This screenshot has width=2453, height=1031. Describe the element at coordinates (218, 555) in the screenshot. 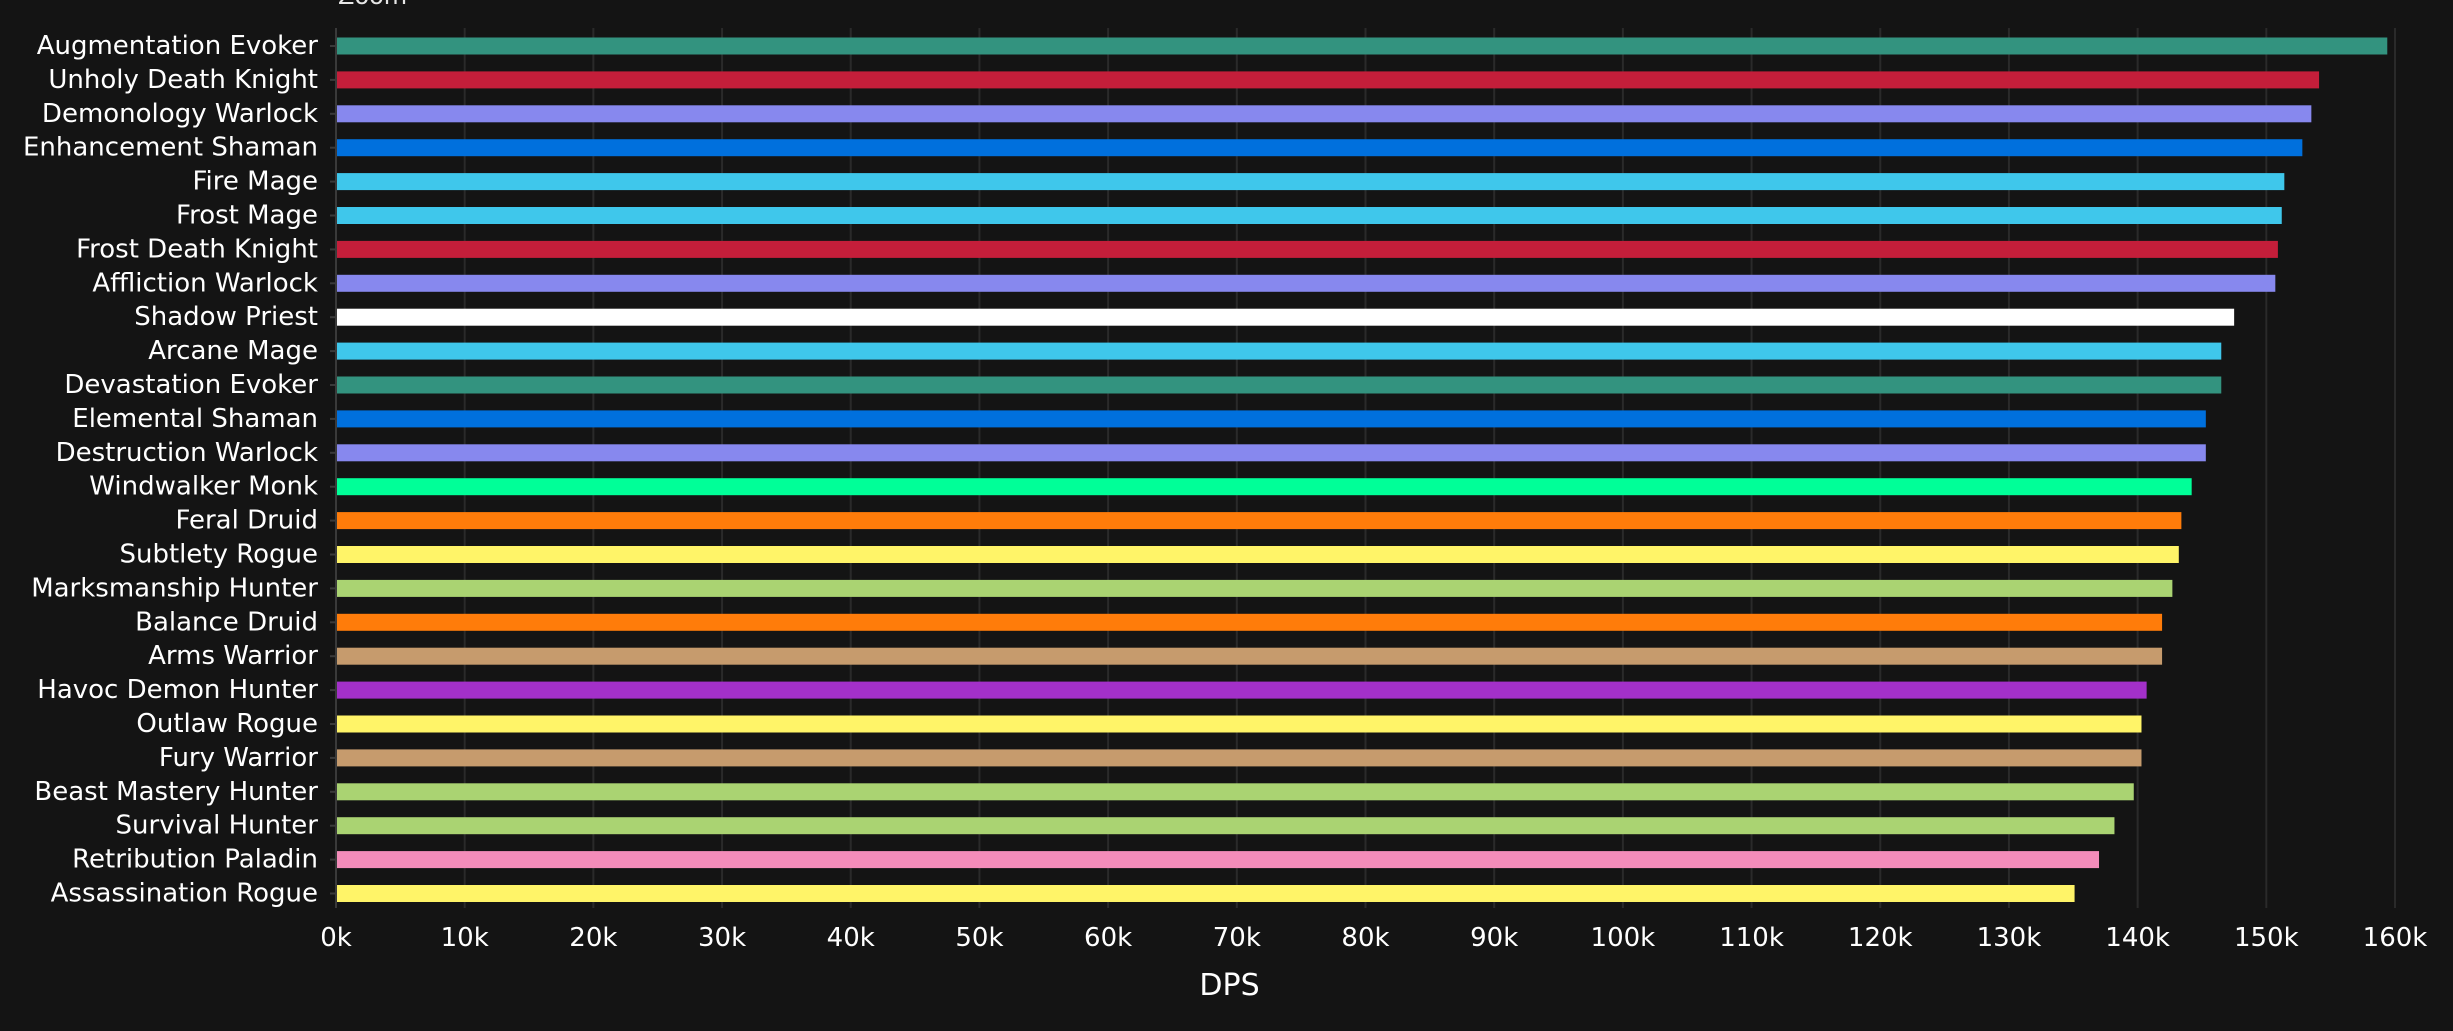

I see `category-label: Subtlety Rogue` at that location.